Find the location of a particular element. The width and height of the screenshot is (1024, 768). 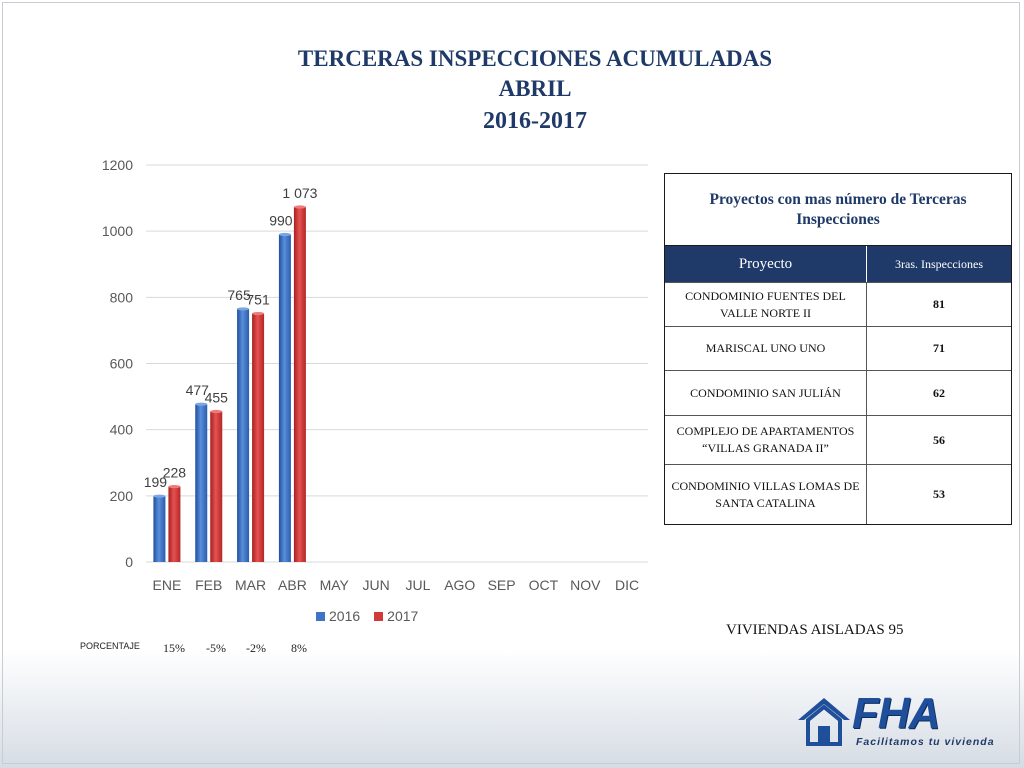

percentage-mar: -2% is located at coordinates (256, 648).